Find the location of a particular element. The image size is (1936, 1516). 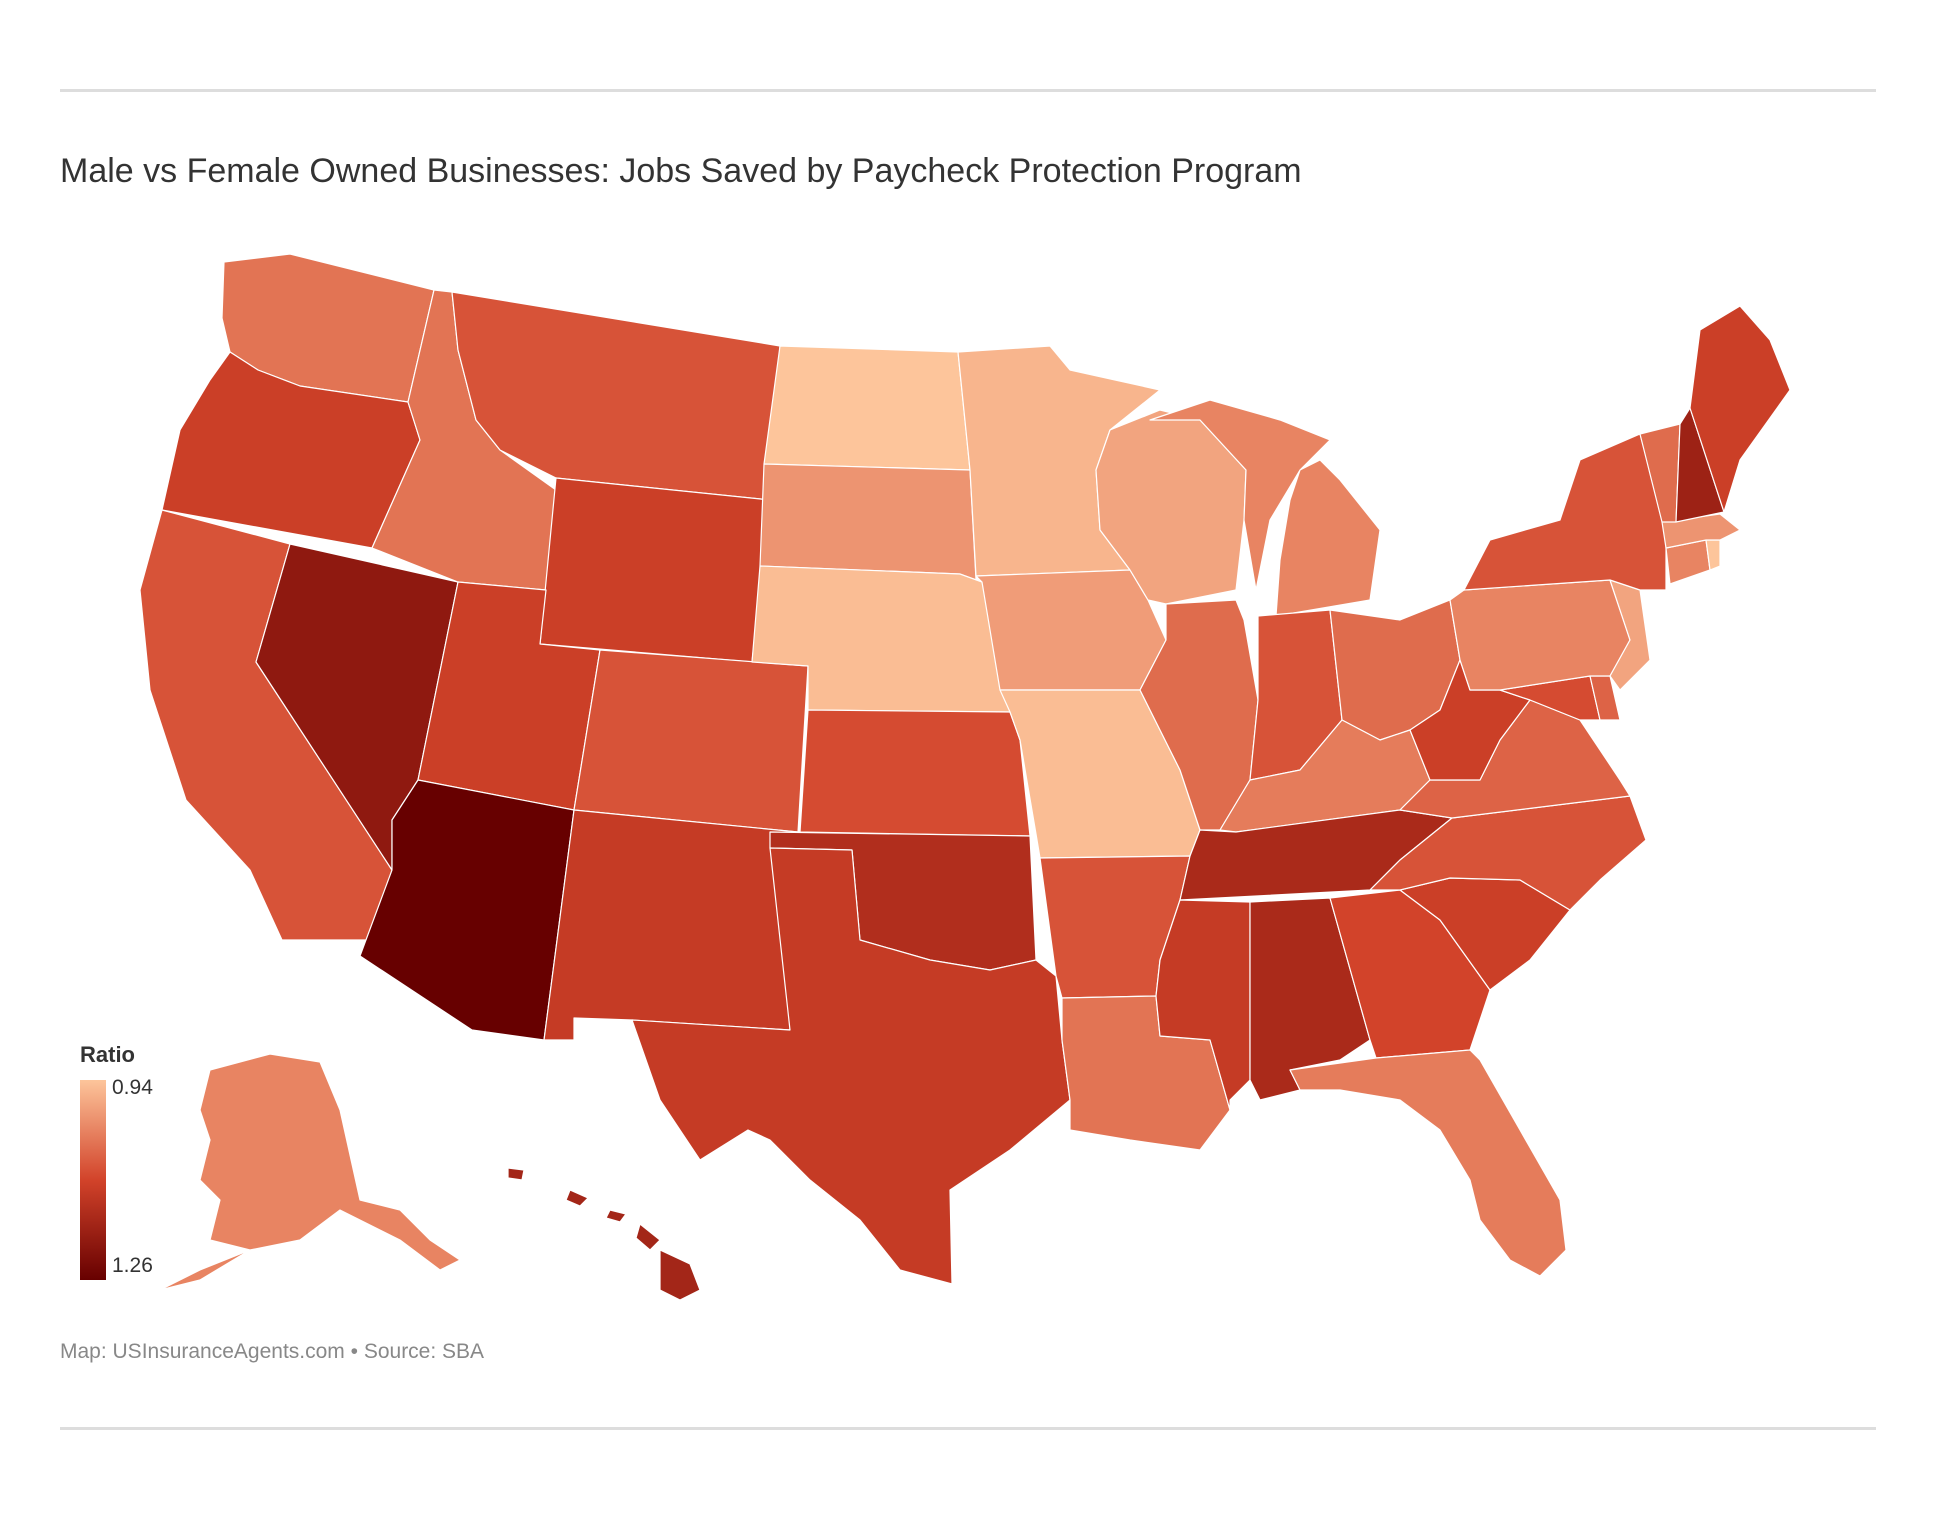

state-ny is located at coordinates (1565, 512).